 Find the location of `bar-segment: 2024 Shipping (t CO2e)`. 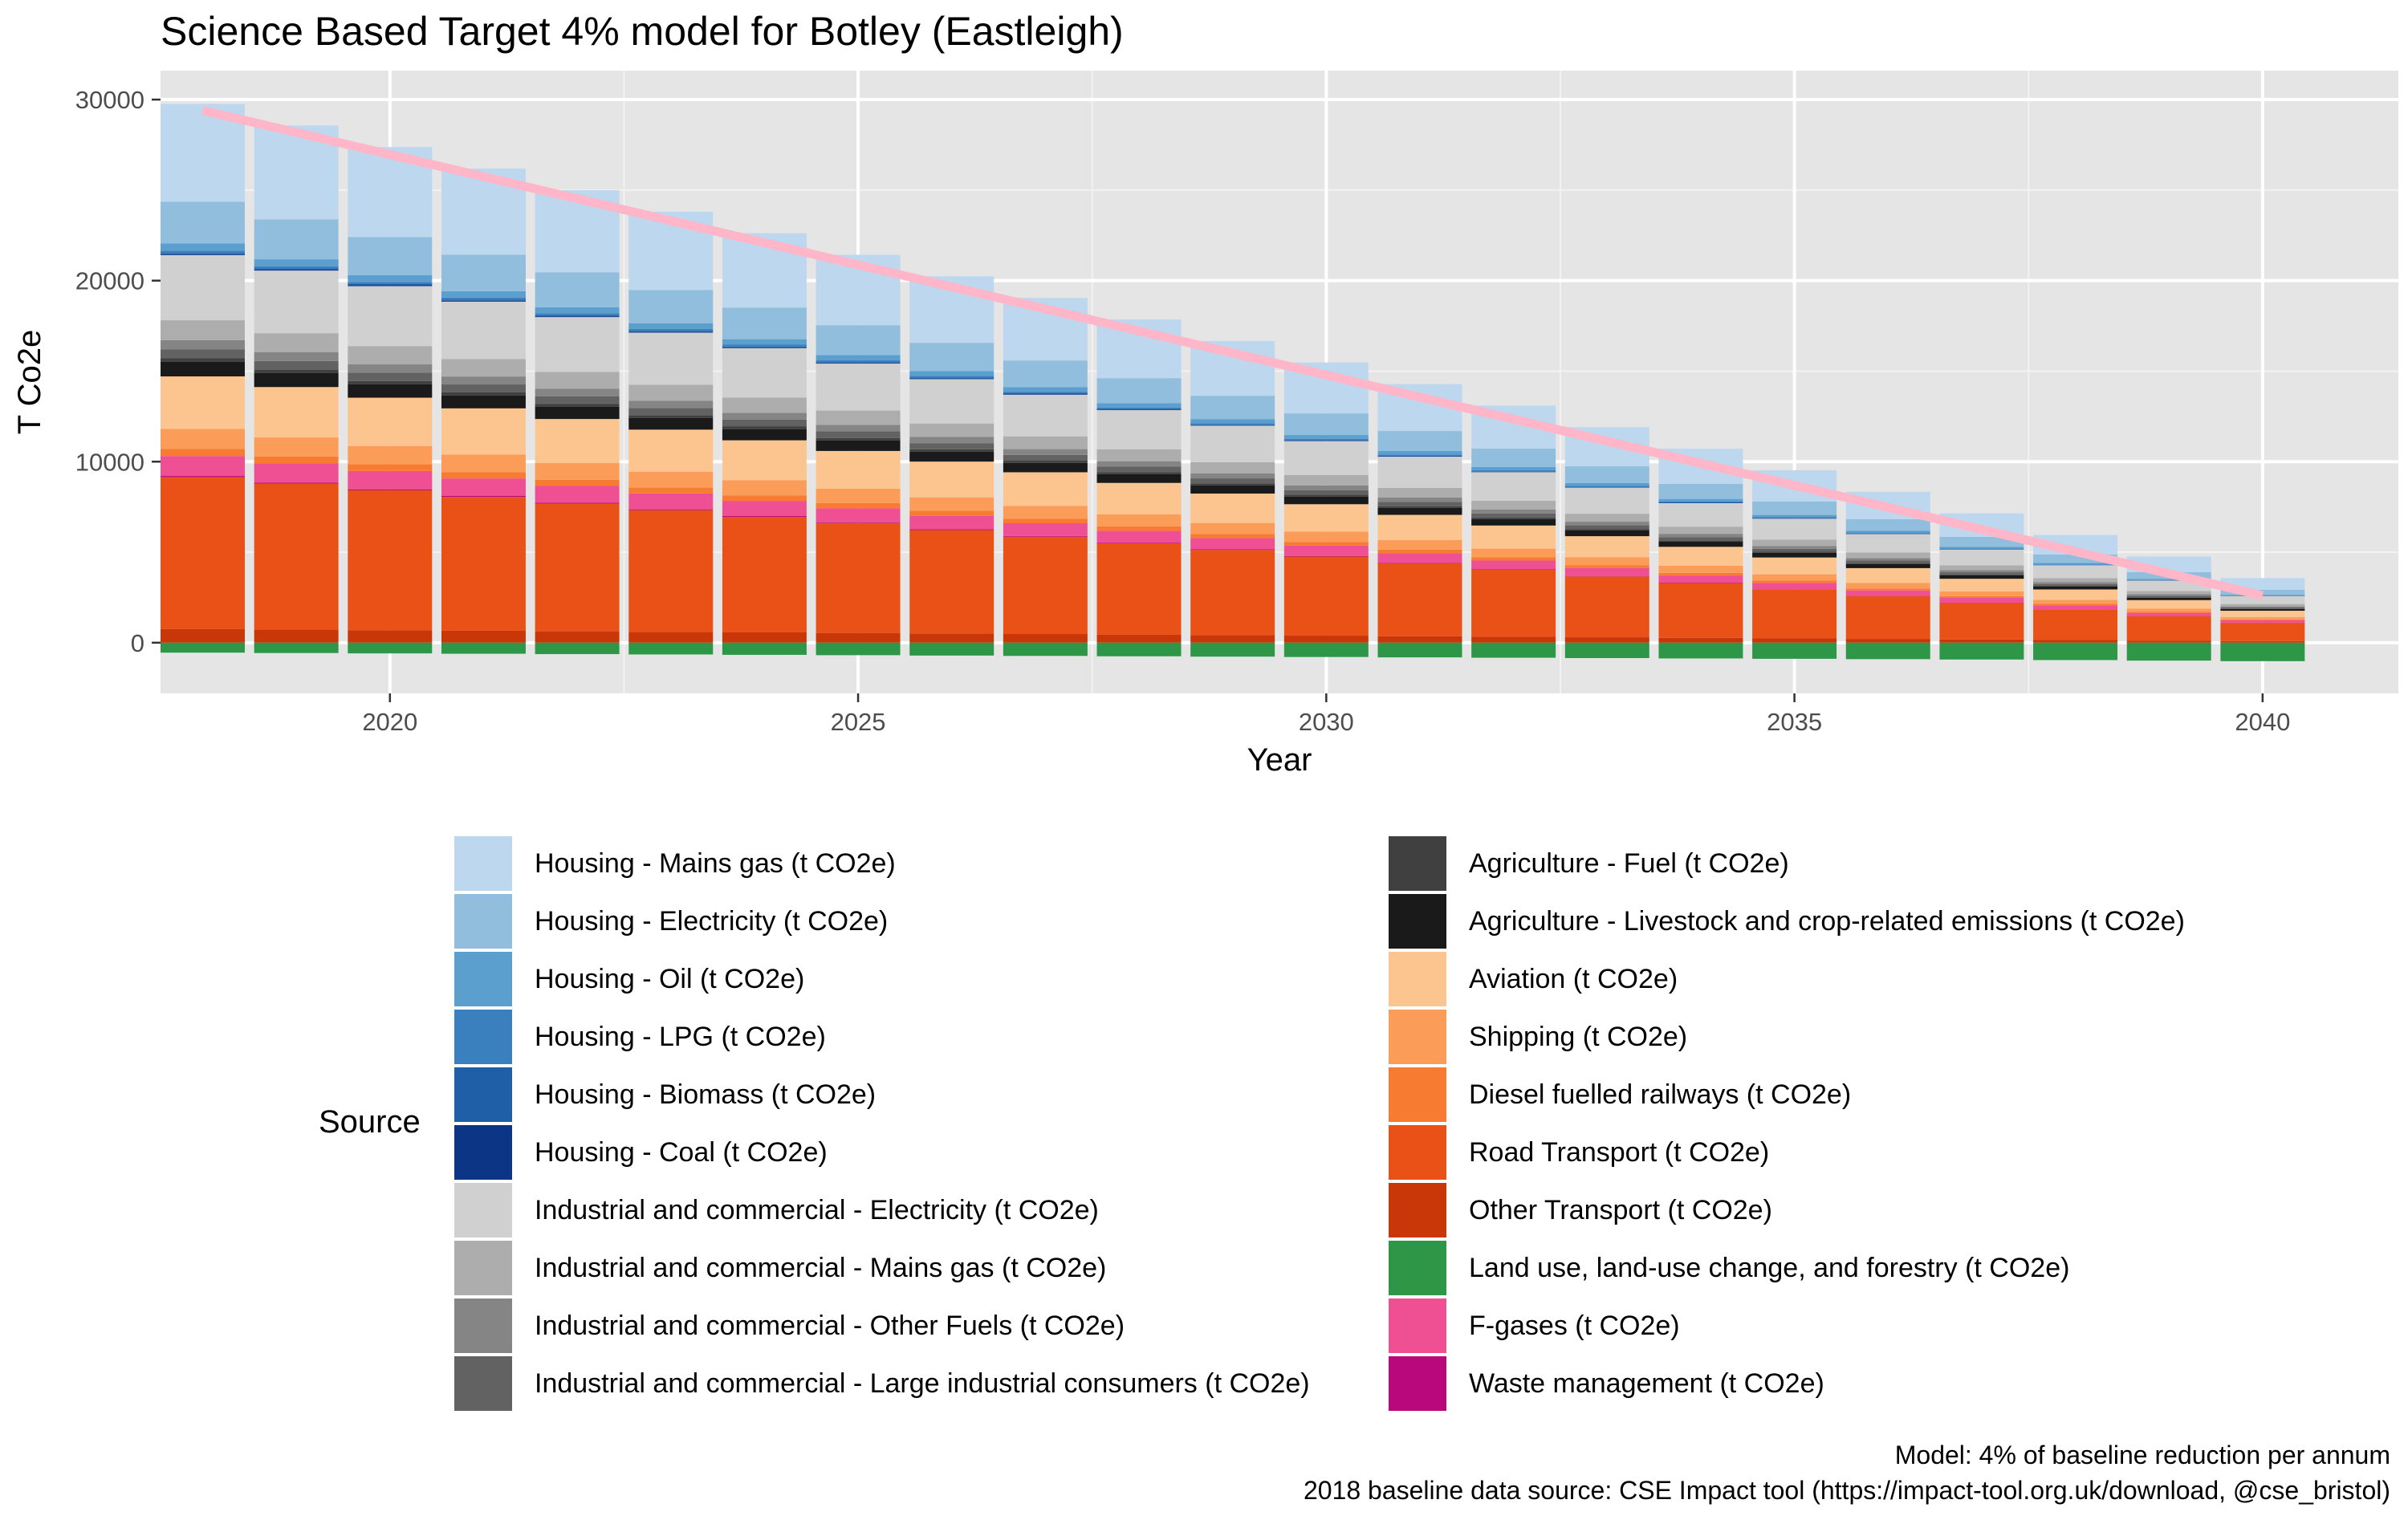

bar-segment: 2024 Shipping (t CO2e) is located at coordinates (764, 488).